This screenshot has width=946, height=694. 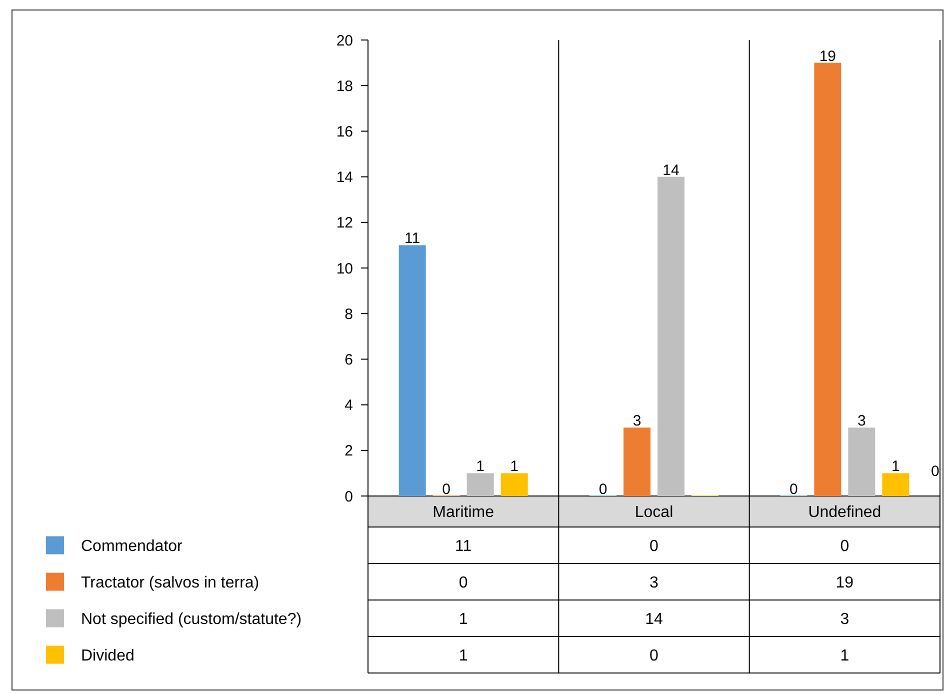 I want to click on annotation: 0, so click(x=935, y=471).